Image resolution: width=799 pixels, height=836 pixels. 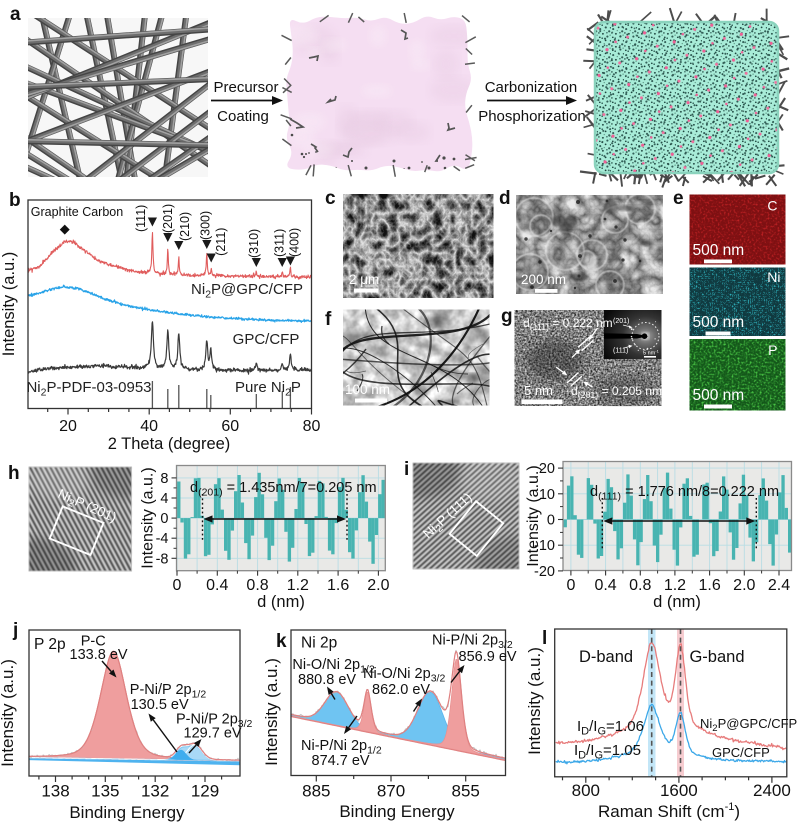 I want to click on svg-text: 2 μm, so click(x=364, y=279).